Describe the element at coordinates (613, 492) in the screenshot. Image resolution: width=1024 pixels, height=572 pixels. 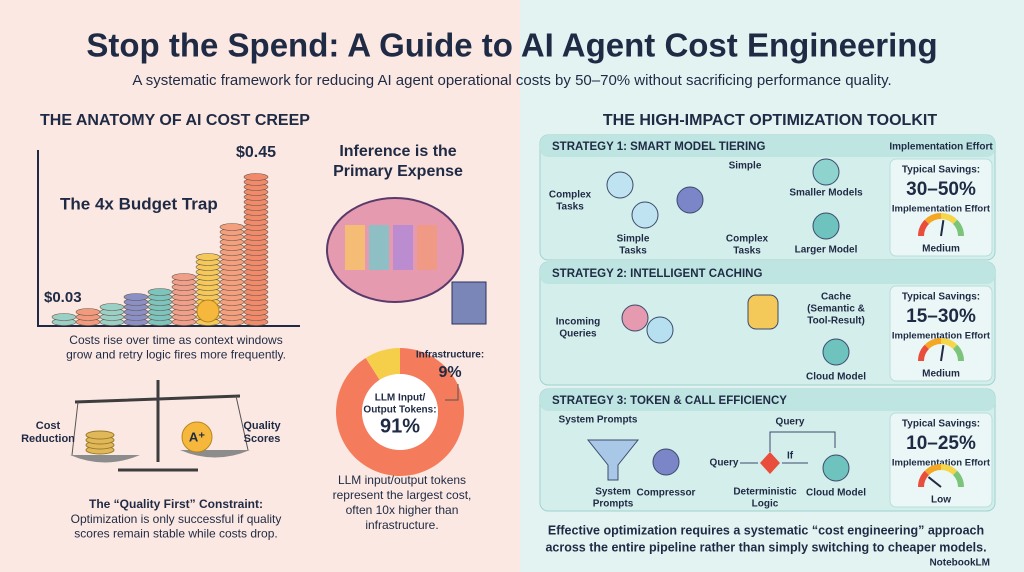
I see `diagram-label: System` at that location.